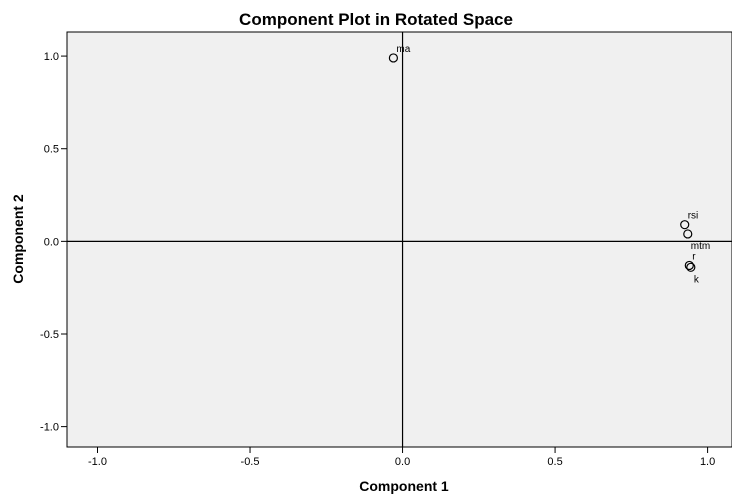  I want to click on point-r, so click(689, 265).